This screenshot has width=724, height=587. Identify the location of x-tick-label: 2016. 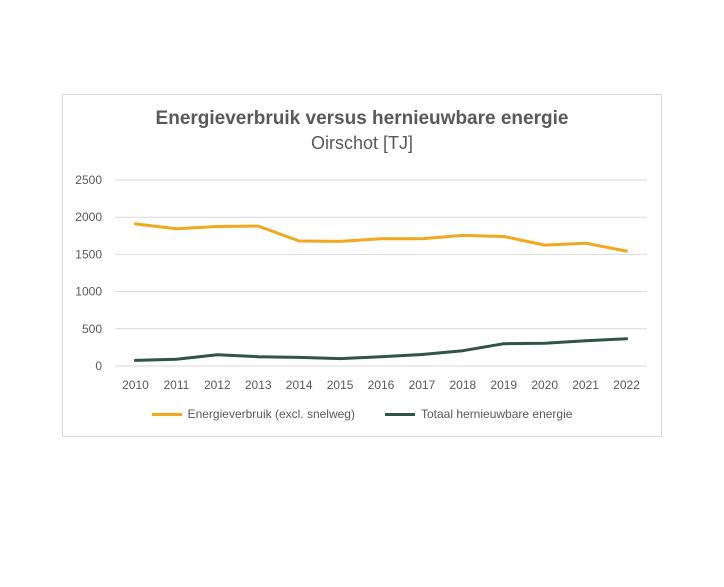
(381, 385).